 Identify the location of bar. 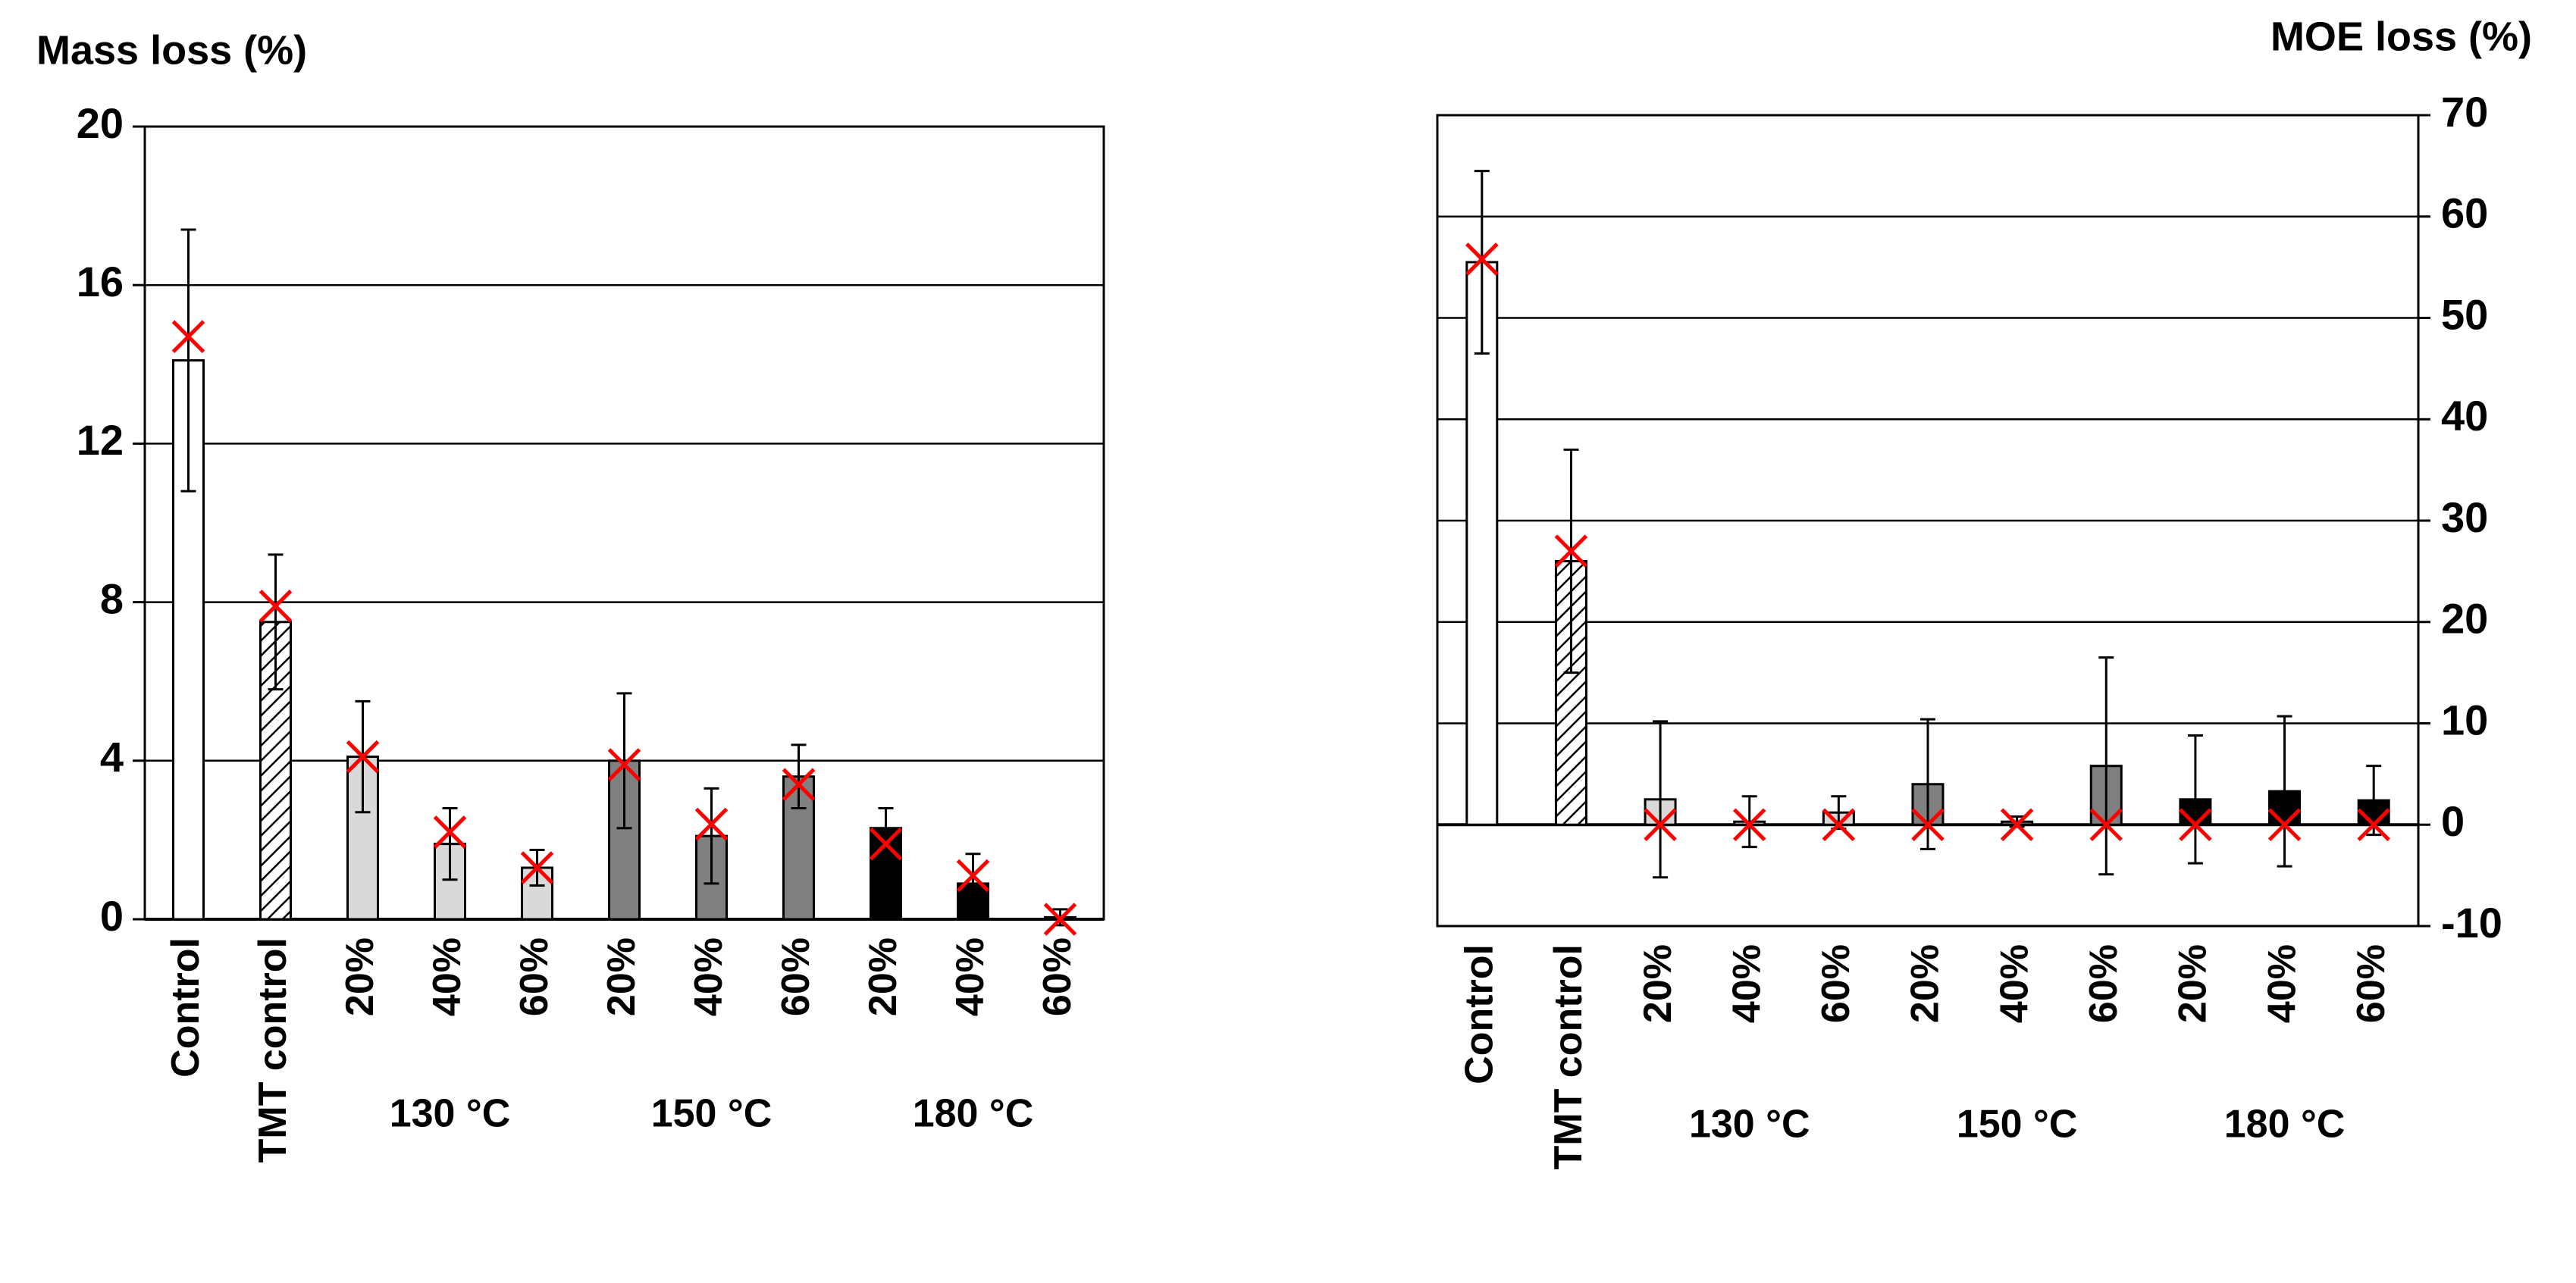
(362, 838).